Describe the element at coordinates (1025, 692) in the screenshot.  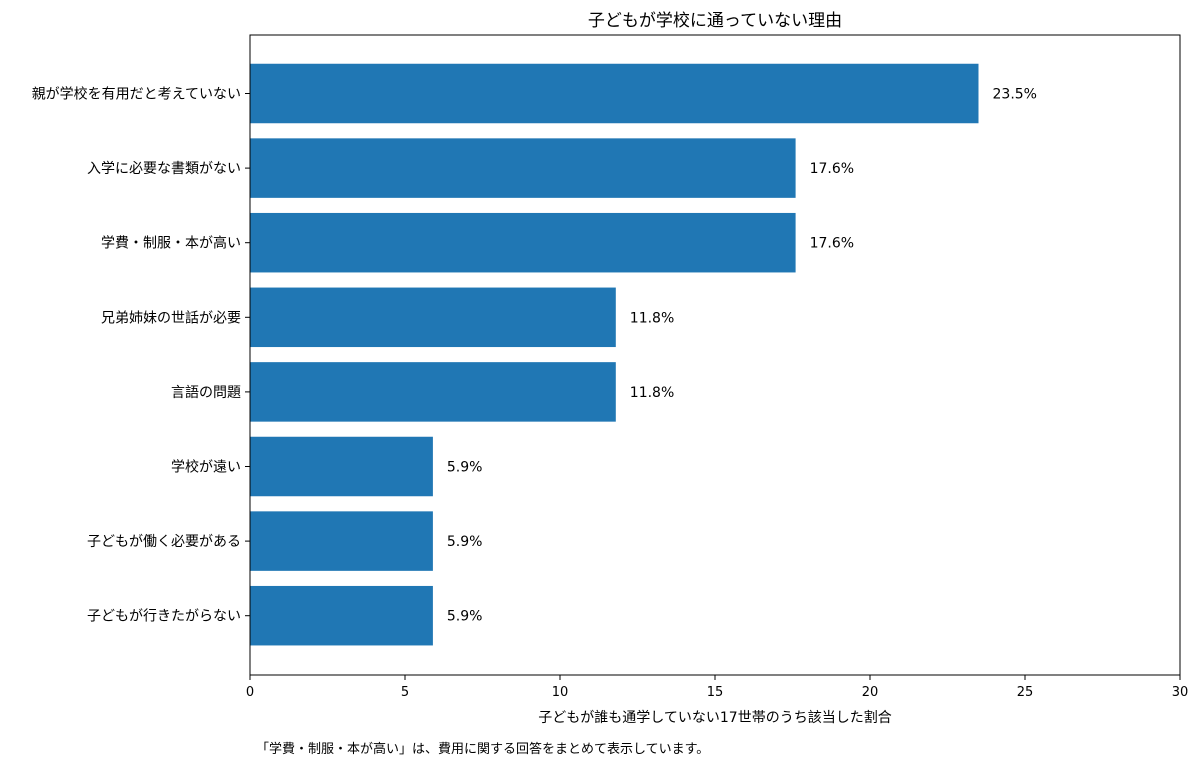
I see `x-tick-label-25: 25` at that location.